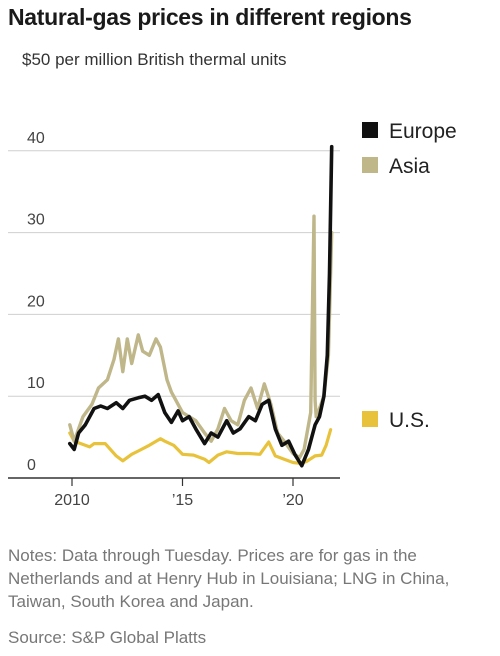  I want to click on y-tick-label-0: 0, so click(31, 465).